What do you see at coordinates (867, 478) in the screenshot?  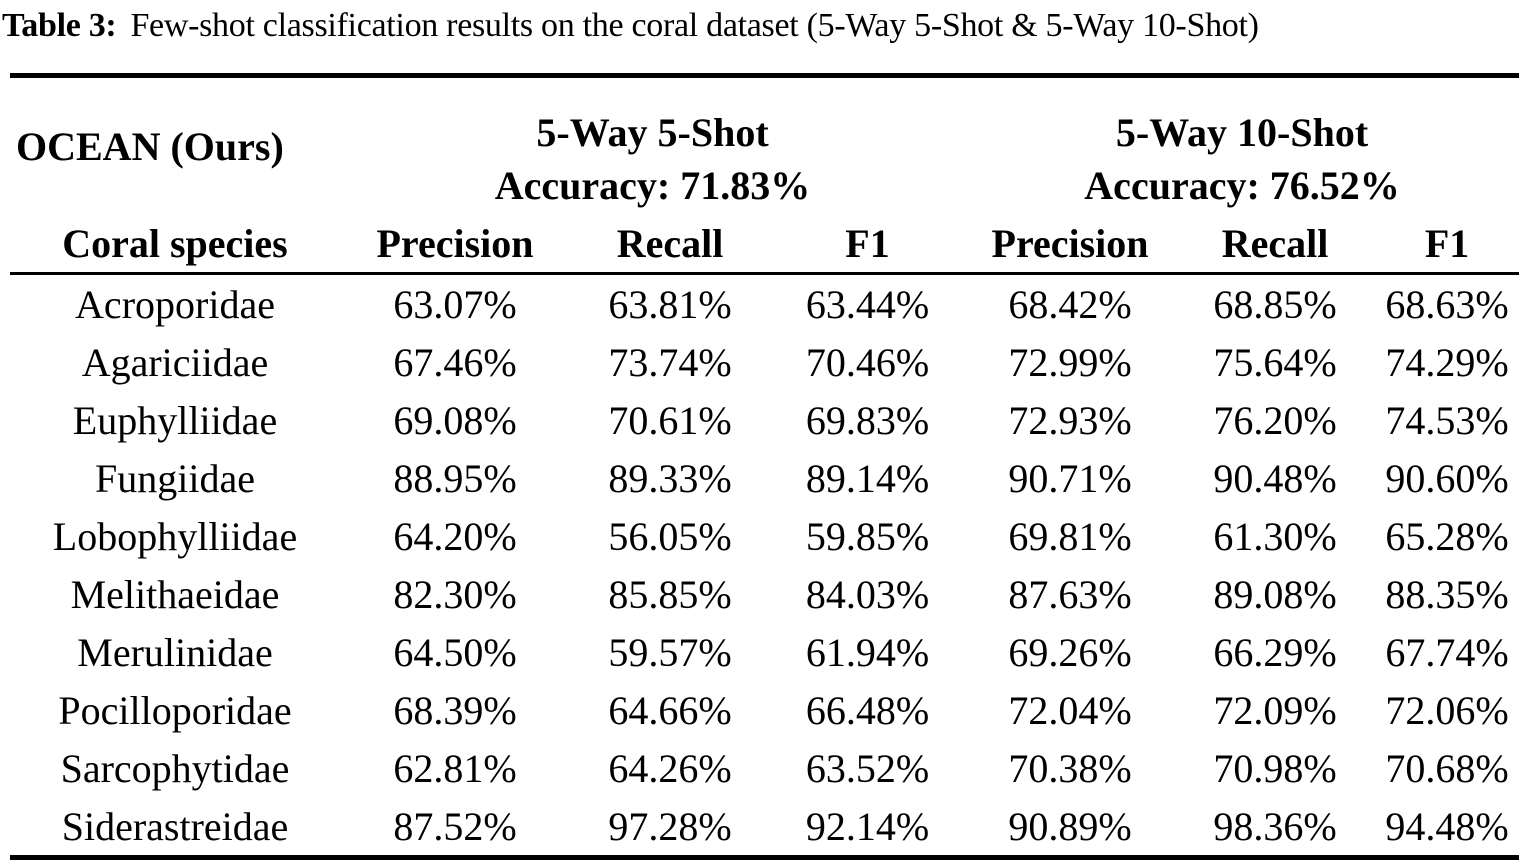 I see `value-cell: 89.14%` at bounding box center [867, 478].